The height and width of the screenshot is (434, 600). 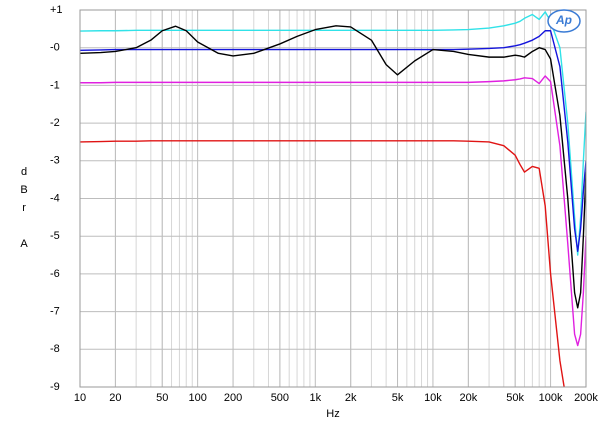 I want to click on x-tick-label: 200, so click(x=233, y=398).